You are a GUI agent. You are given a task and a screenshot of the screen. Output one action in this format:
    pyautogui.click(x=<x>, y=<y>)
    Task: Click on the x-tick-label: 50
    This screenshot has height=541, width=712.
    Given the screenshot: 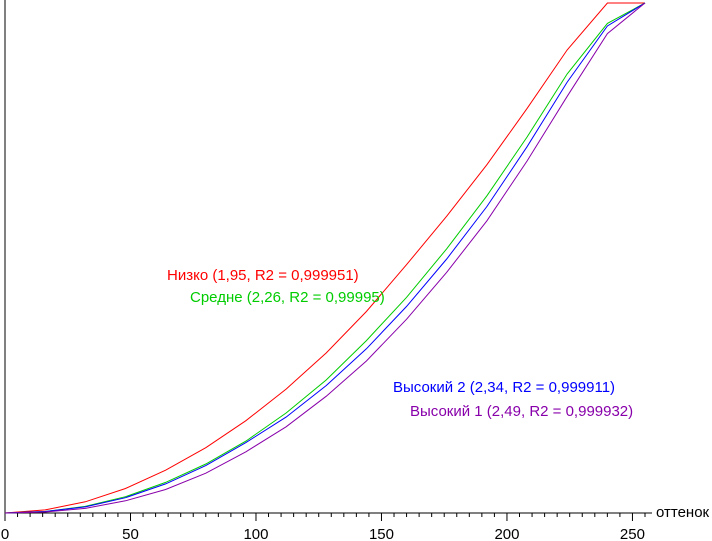 What is the action you would take?
    pyautogui.click(x=130, y=533)
    